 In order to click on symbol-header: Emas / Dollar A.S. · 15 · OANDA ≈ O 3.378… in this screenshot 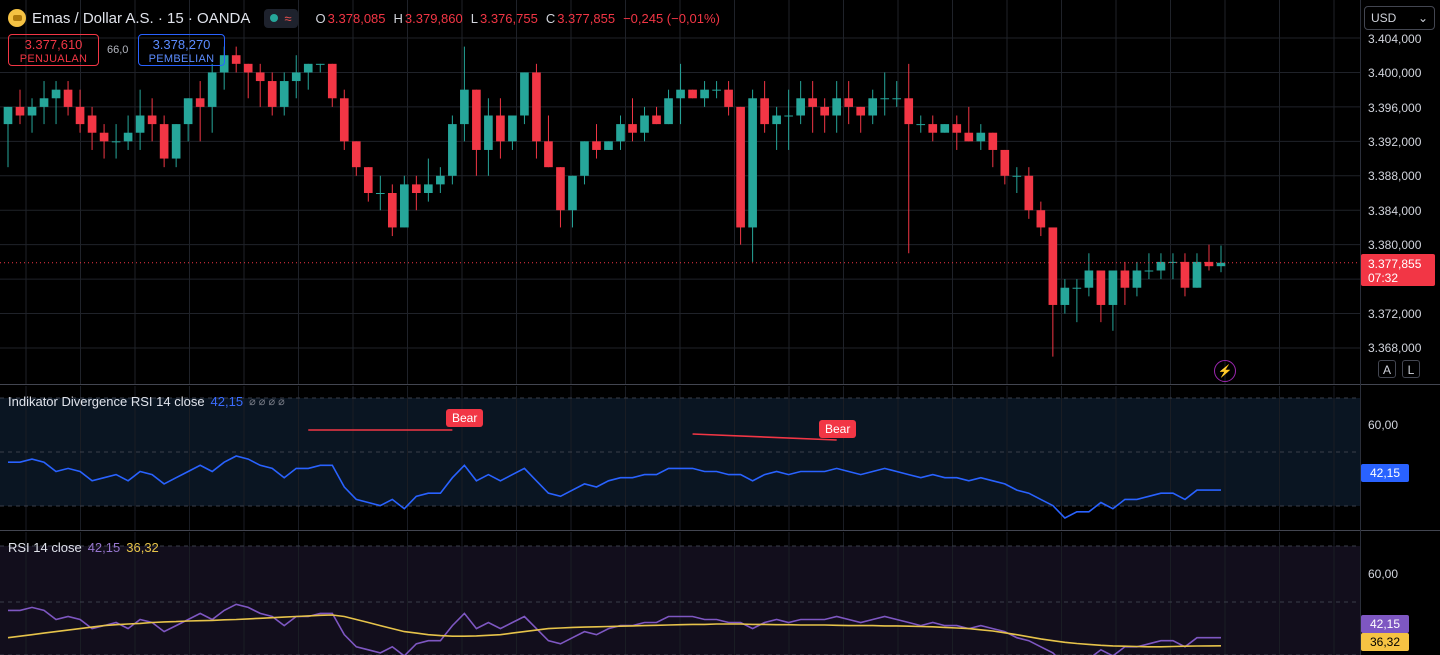, I will do `click(364, 18)`.